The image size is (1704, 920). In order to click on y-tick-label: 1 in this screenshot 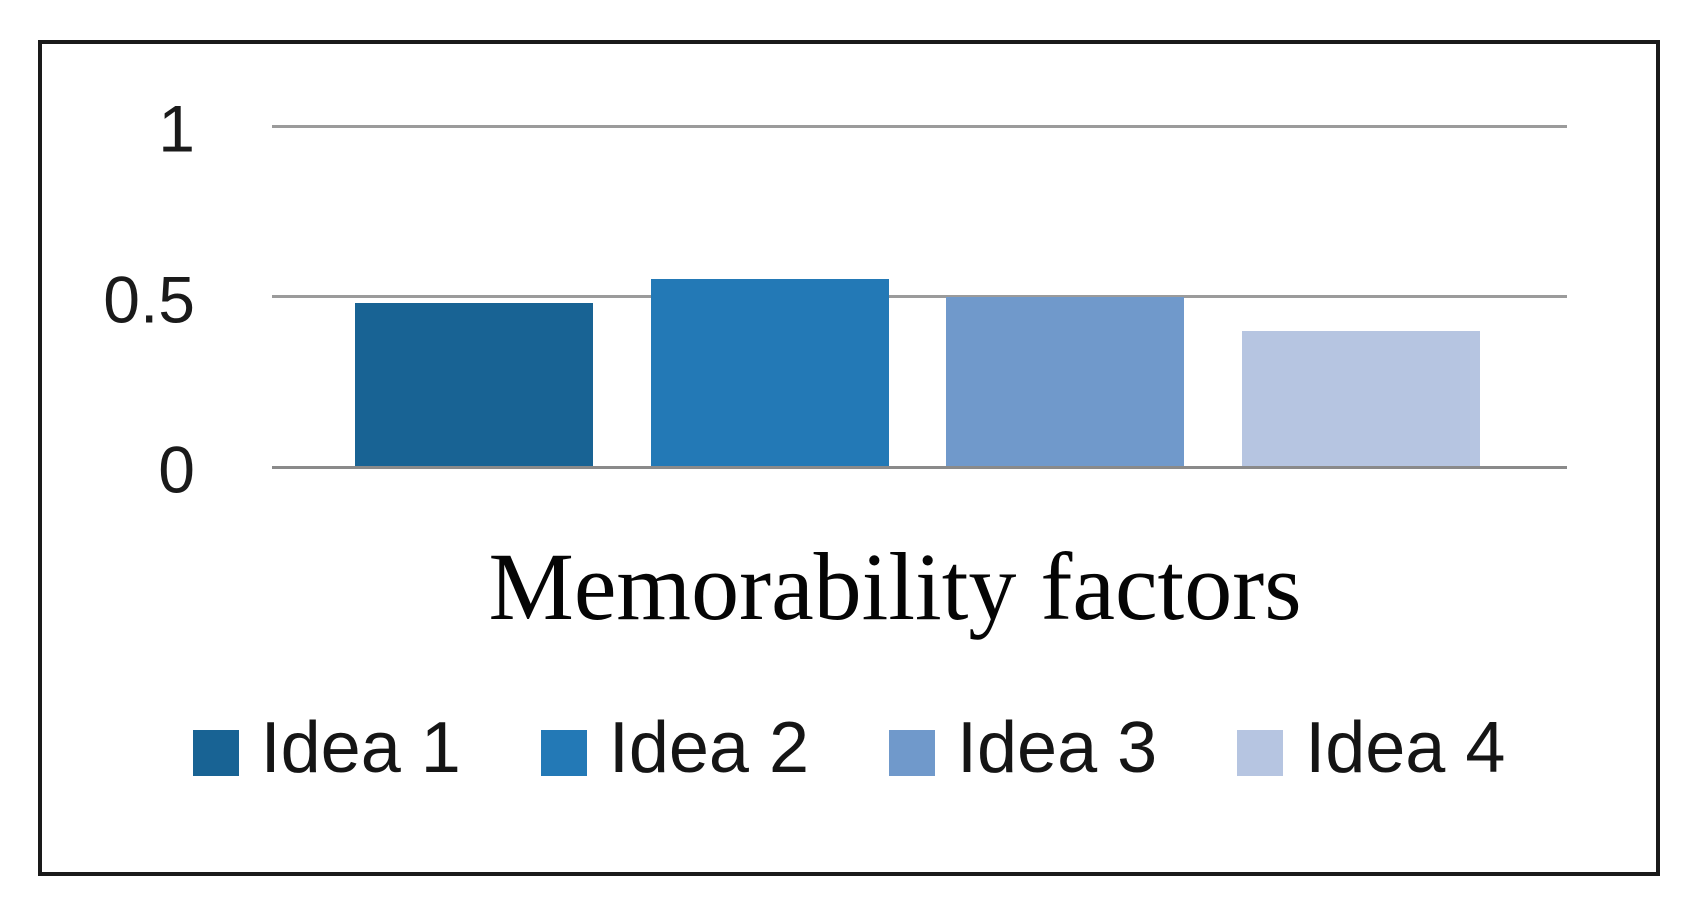, I will do `click(176, 128)`.